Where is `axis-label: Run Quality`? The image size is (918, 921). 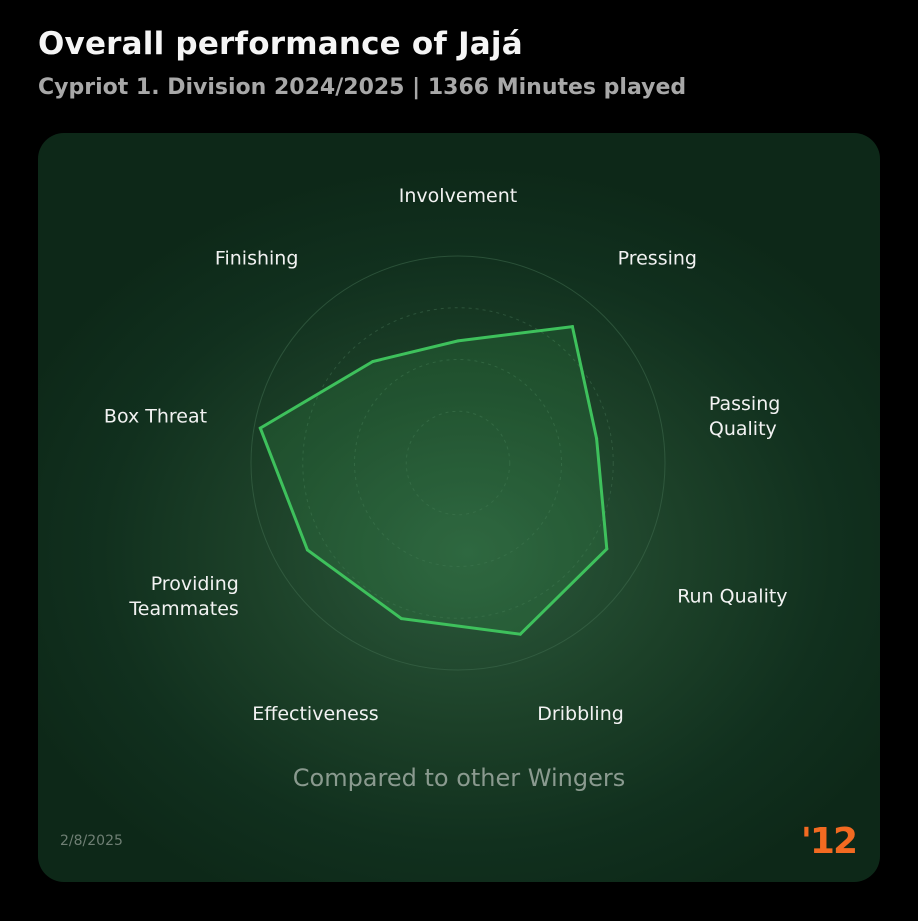 axis-label: Run Quality is located at coordinates (732, 596).